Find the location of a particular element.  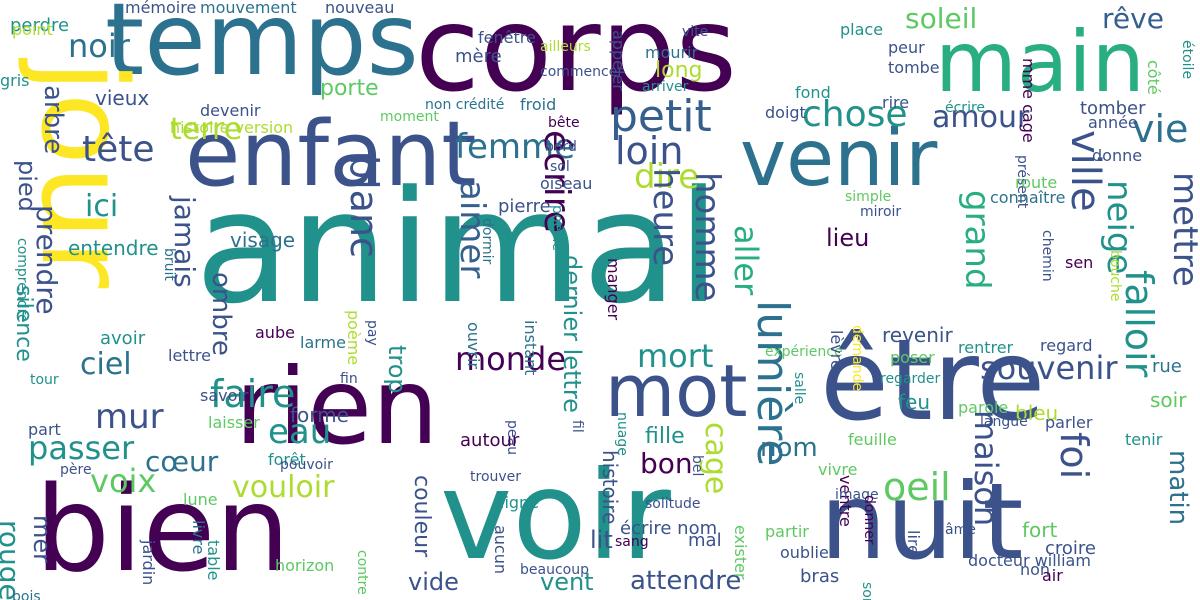

word-reve: rêve is located at coordinates (1133, 18).